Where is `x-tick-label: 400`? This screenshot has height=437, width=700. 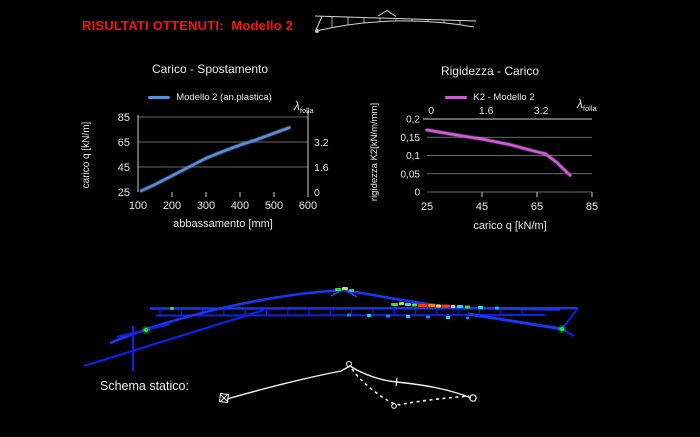 x-tick-label: 400 is located at coordinates (240, 206).